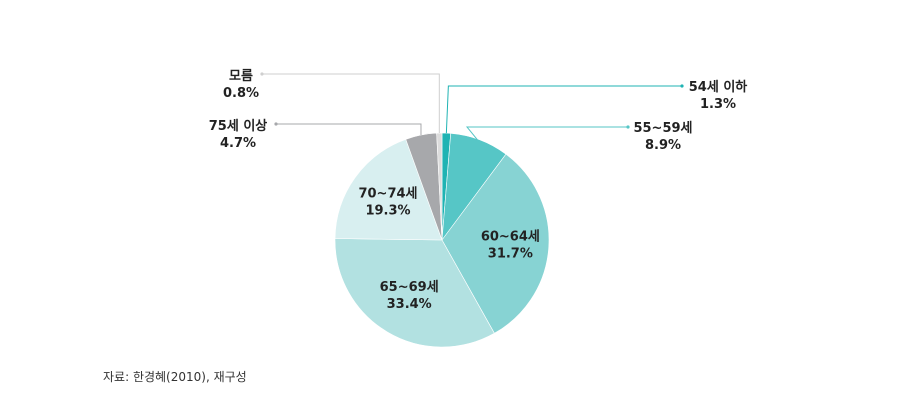 This screenshot has height=416, width=907. What do you see at coordinates (387, 202) in the screenshot?
I see `slice-label-4: 70~74세 19.3%` at bounding box center [387, 202].